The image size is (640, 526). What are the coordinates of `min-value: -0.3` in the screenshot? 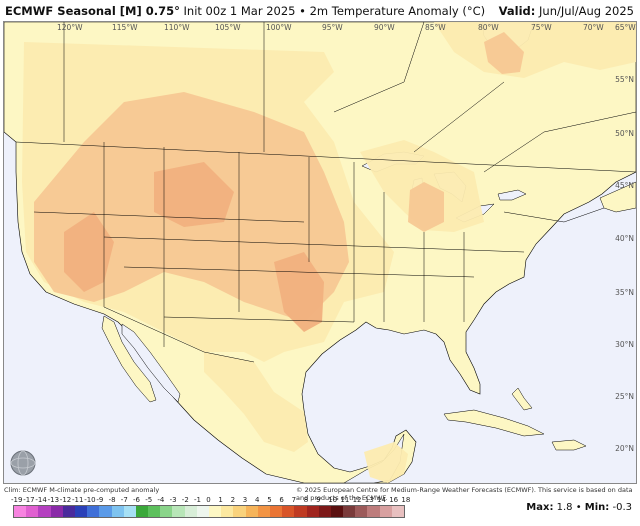 It's located at (622, 507).